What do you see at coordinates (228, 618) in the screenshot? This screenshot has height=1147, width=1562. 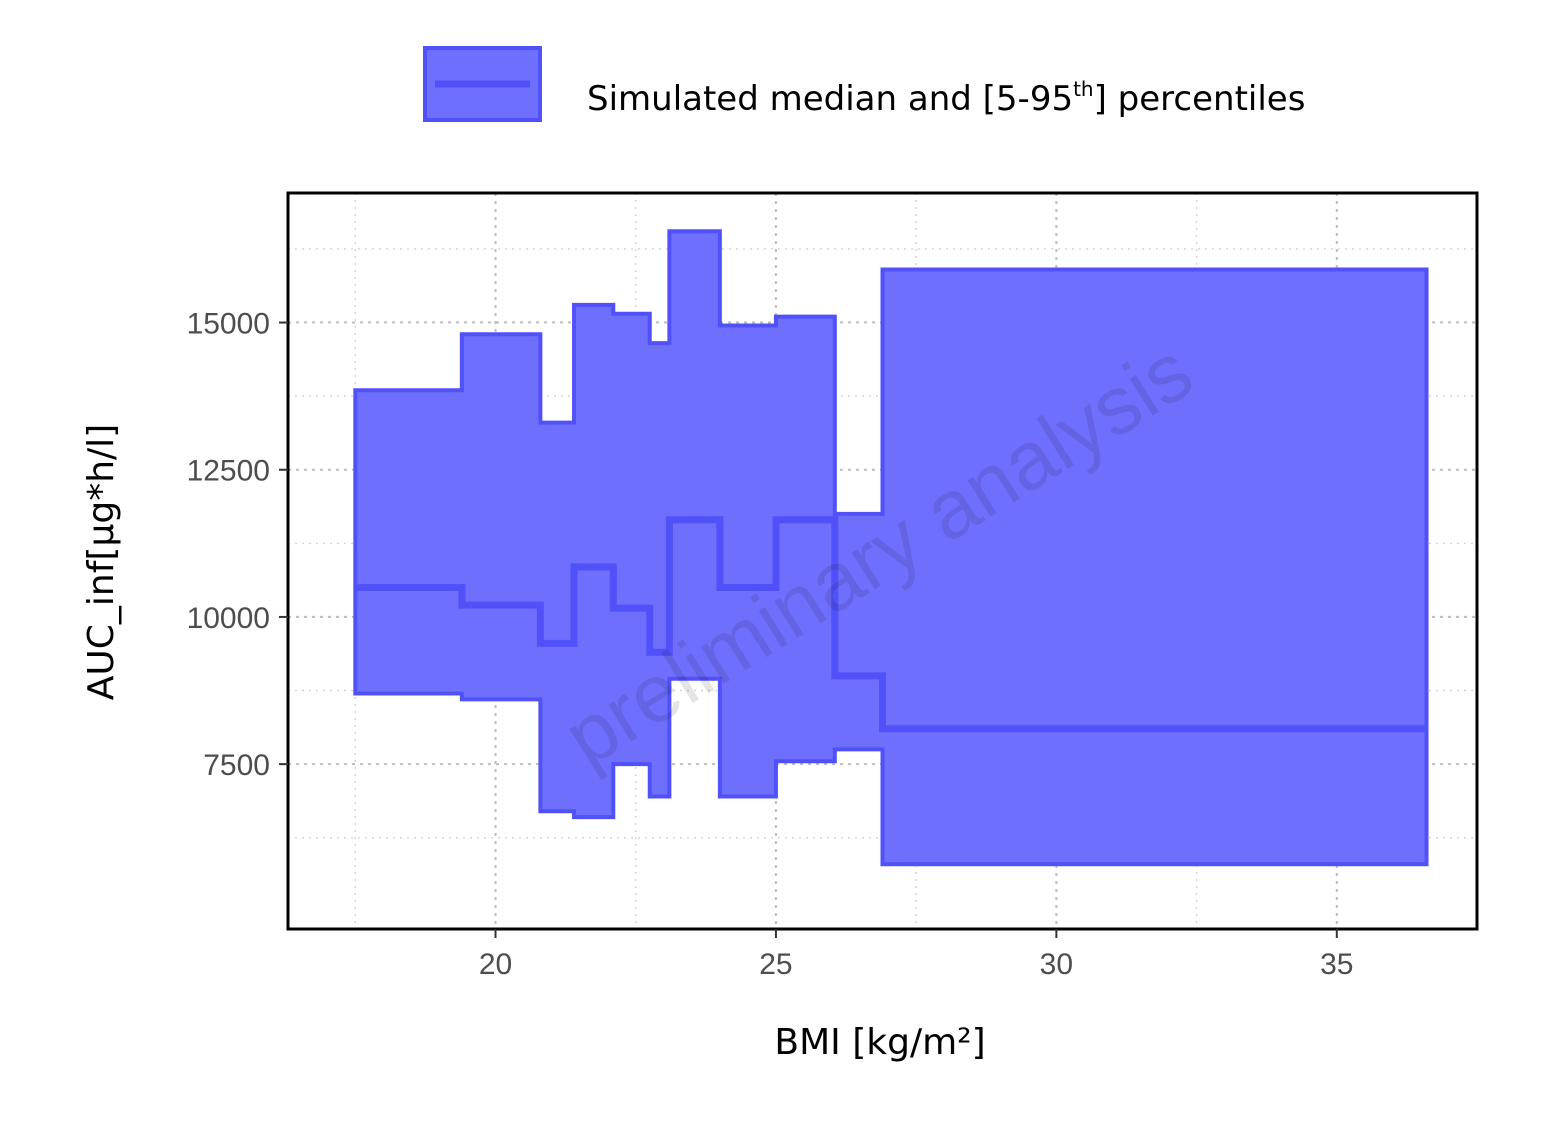 I see `y-tick-label: 10000` at bounding box center [228, 618].